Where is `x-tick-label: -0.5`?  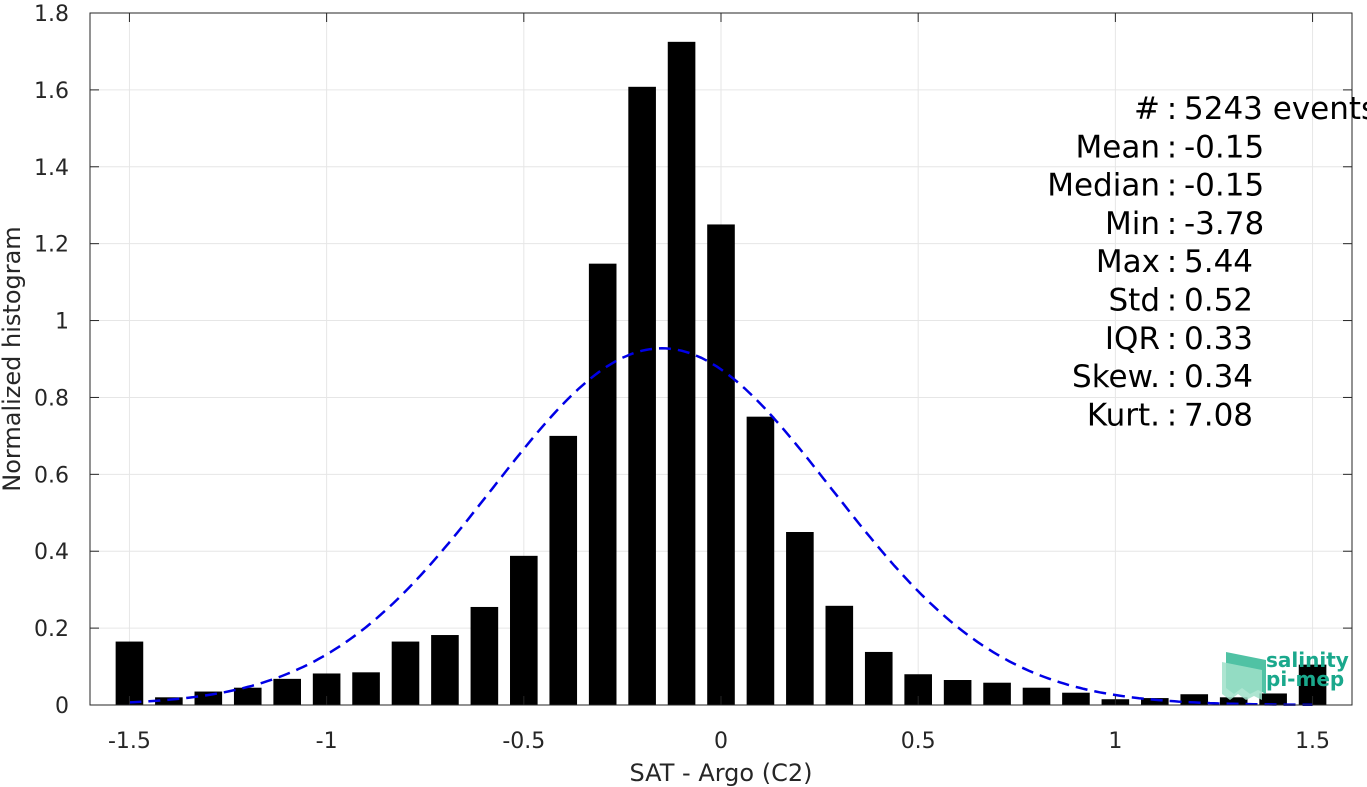
x-tick-label: -0.5 is located at coordinates (523, 741).